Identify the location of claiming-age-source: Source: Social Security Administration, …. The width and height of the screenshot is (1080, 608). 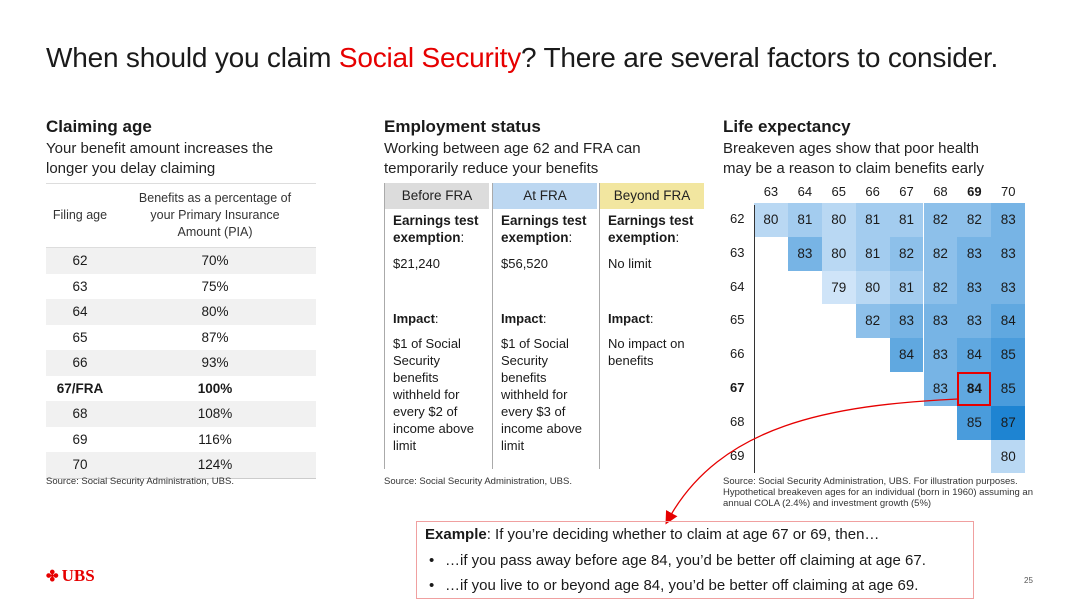
(140, 481).